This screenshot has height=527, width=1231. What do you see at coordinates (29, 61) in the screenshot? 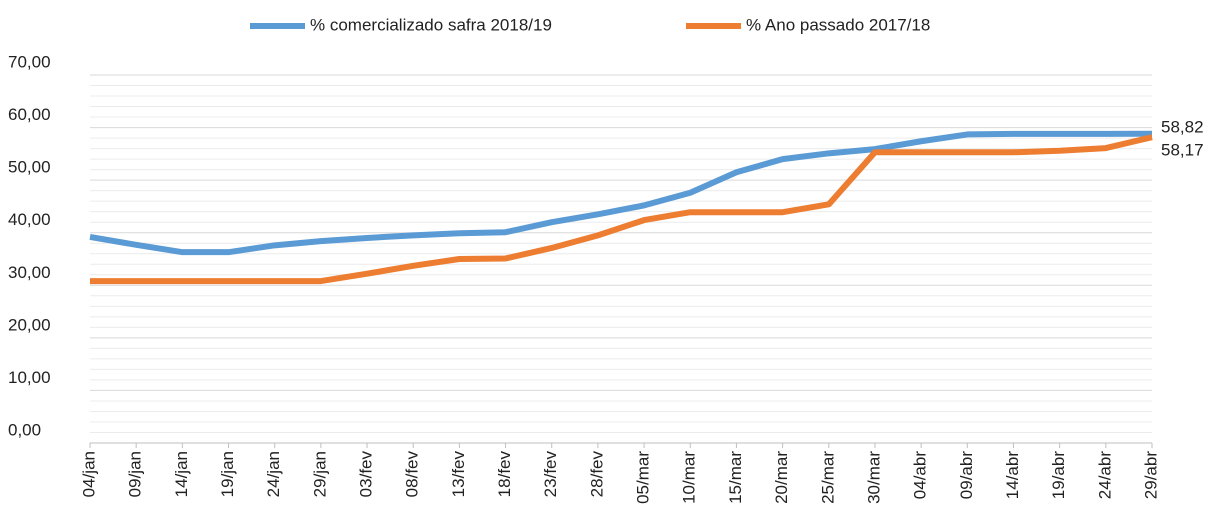
I see `y-tick-label: 70,00` at bounding box center [29, 61].